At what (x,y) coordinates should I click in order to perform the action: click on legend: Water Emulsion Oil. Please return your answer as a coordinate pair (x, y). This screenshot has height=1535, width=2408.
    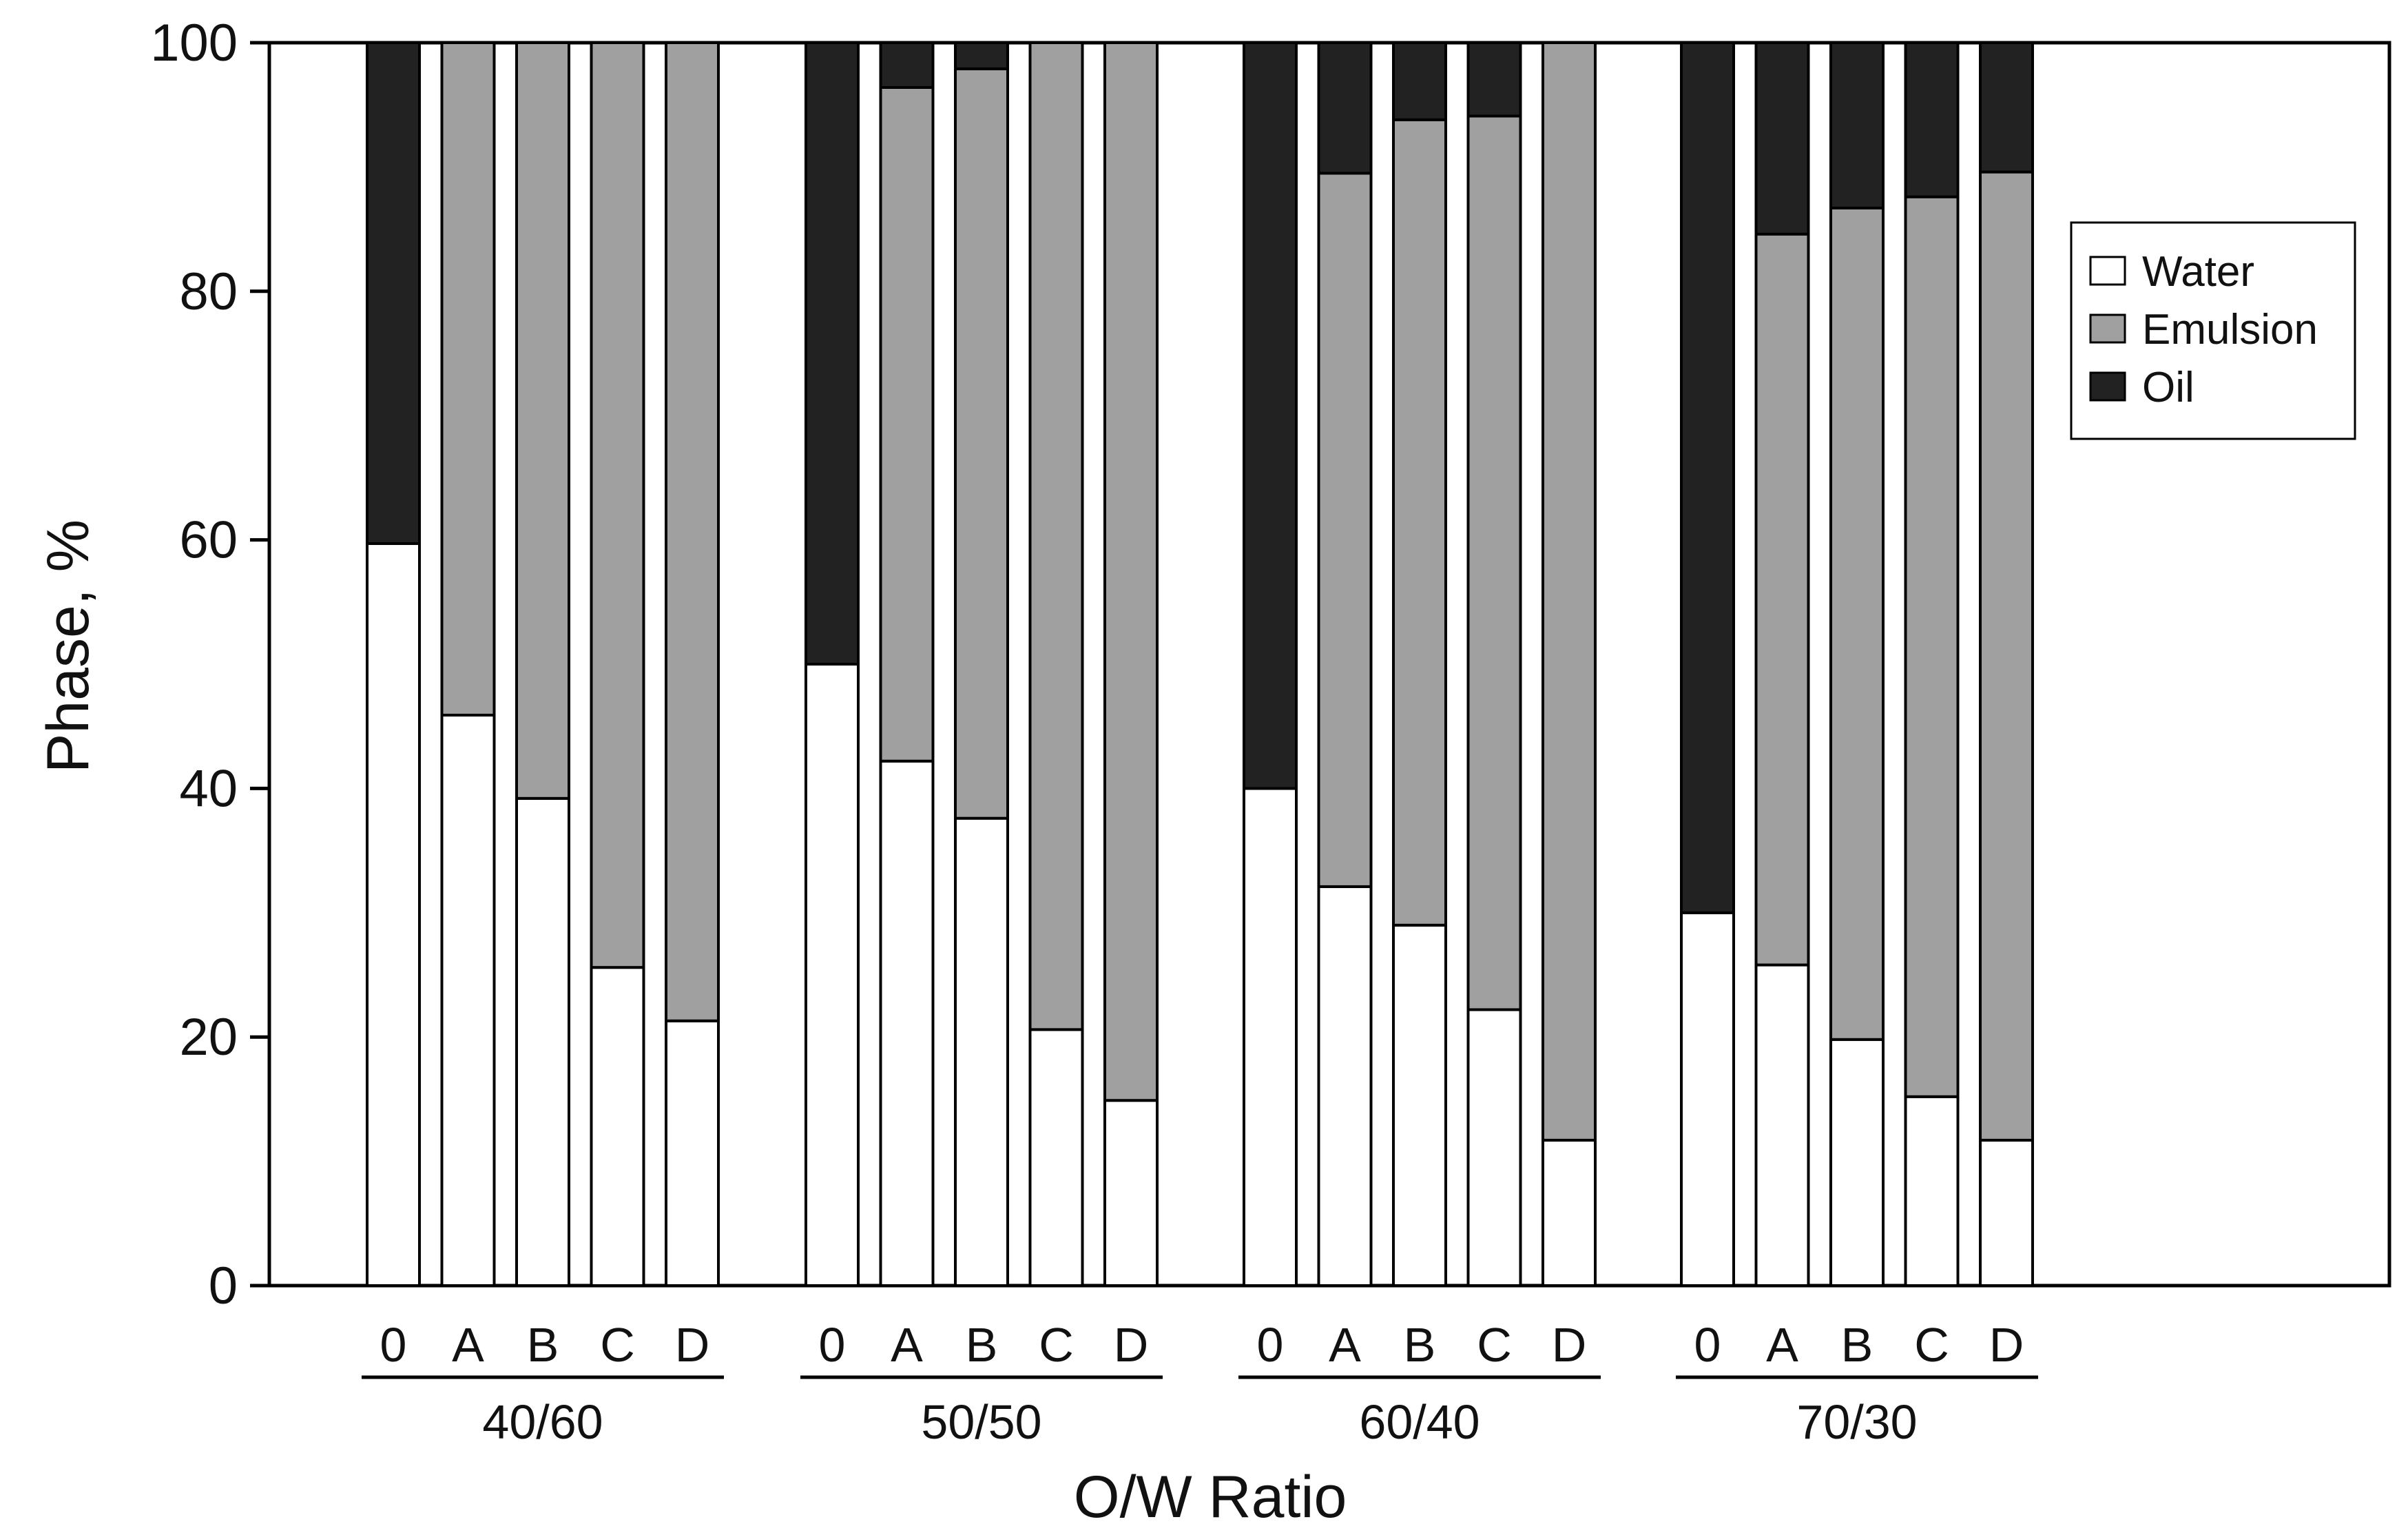
    Looking at the image, I should click on (2213, 330).